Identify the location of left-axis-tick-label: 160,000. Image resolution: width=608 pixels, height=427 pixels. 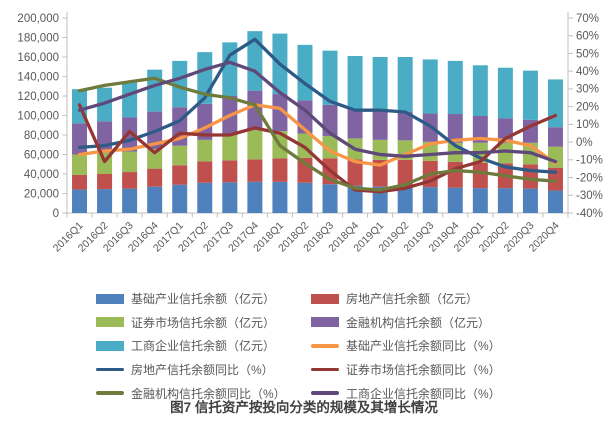
(38, 58).